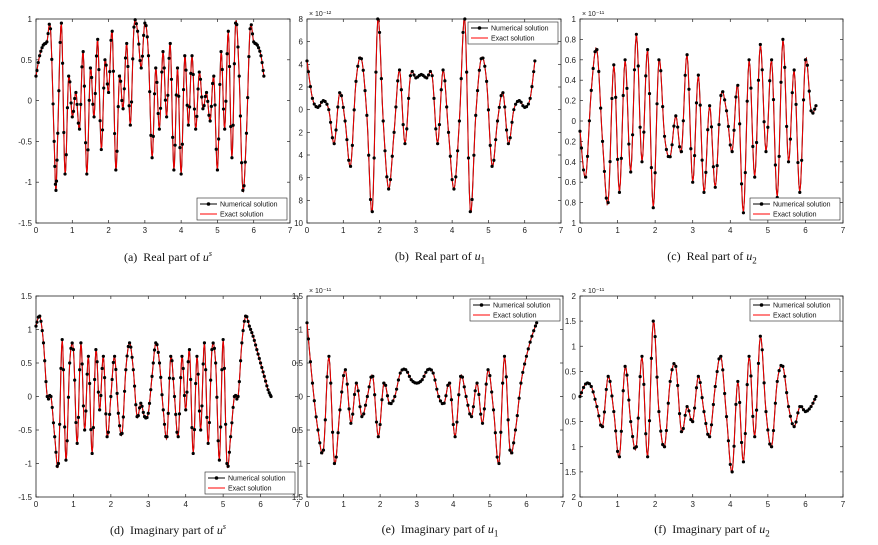 This screenshot has width=878, height=545. I want to click on y-tick-label-f: 2, so click(574, 296).